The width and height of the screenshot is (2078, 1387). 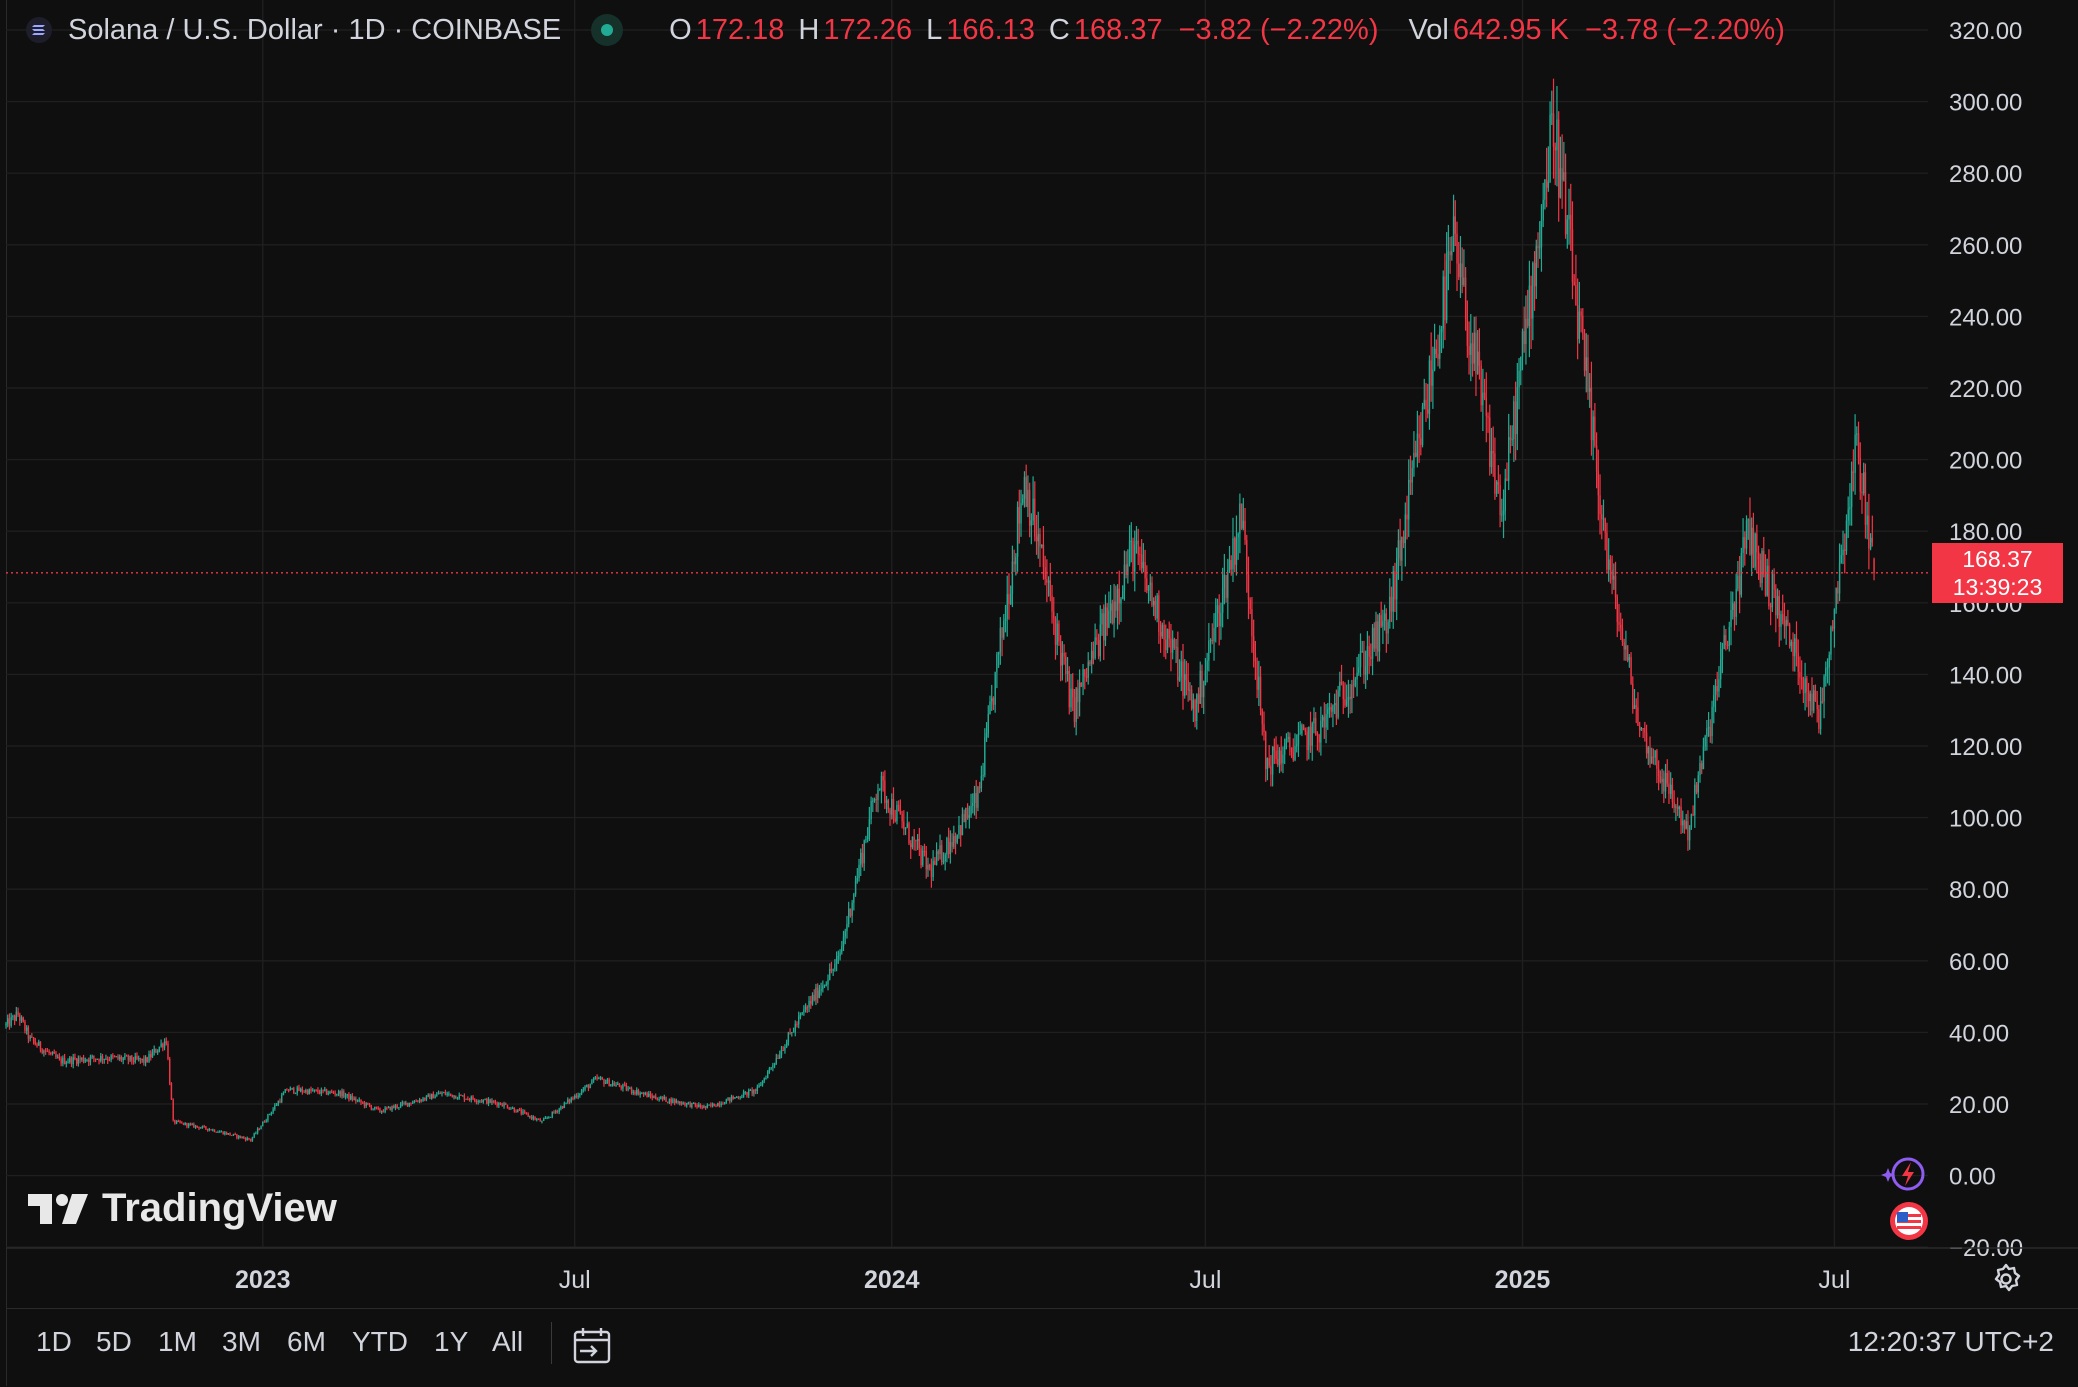 What do you see at coordinates (54, 1341) in the screenshot?
I see `range-button-1d: 1D` at bounding box center [54, 1341].